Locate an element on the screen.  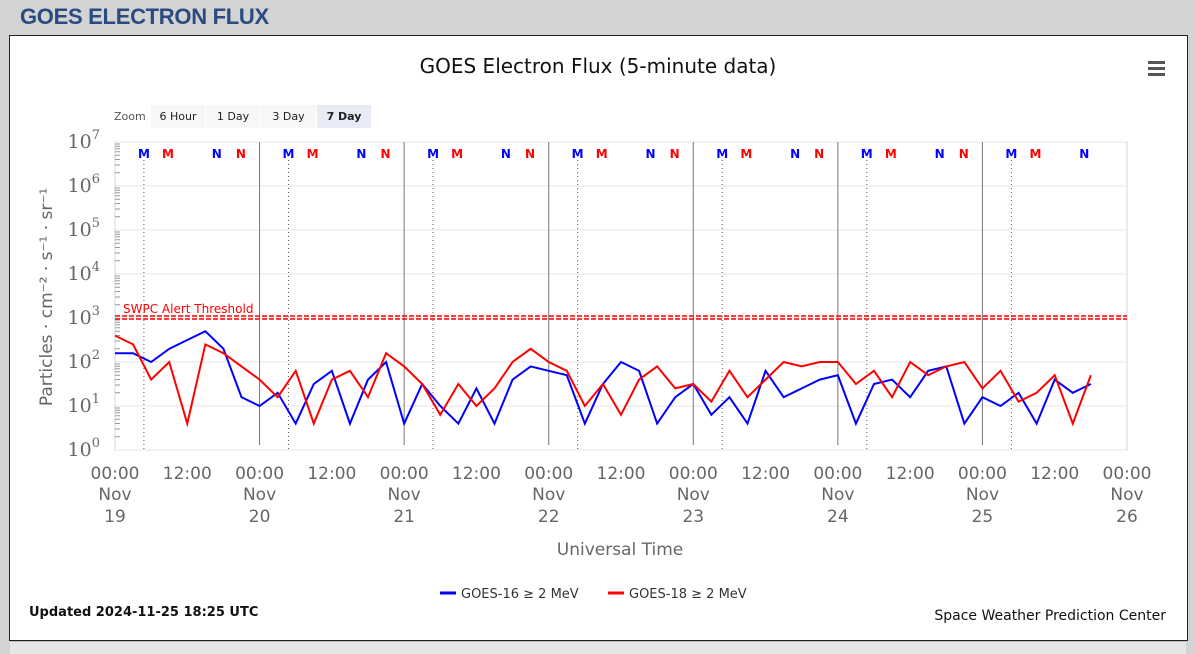
legend-item: GOES-18 ≥ 2 MeV is located at coordinates (688, 594).